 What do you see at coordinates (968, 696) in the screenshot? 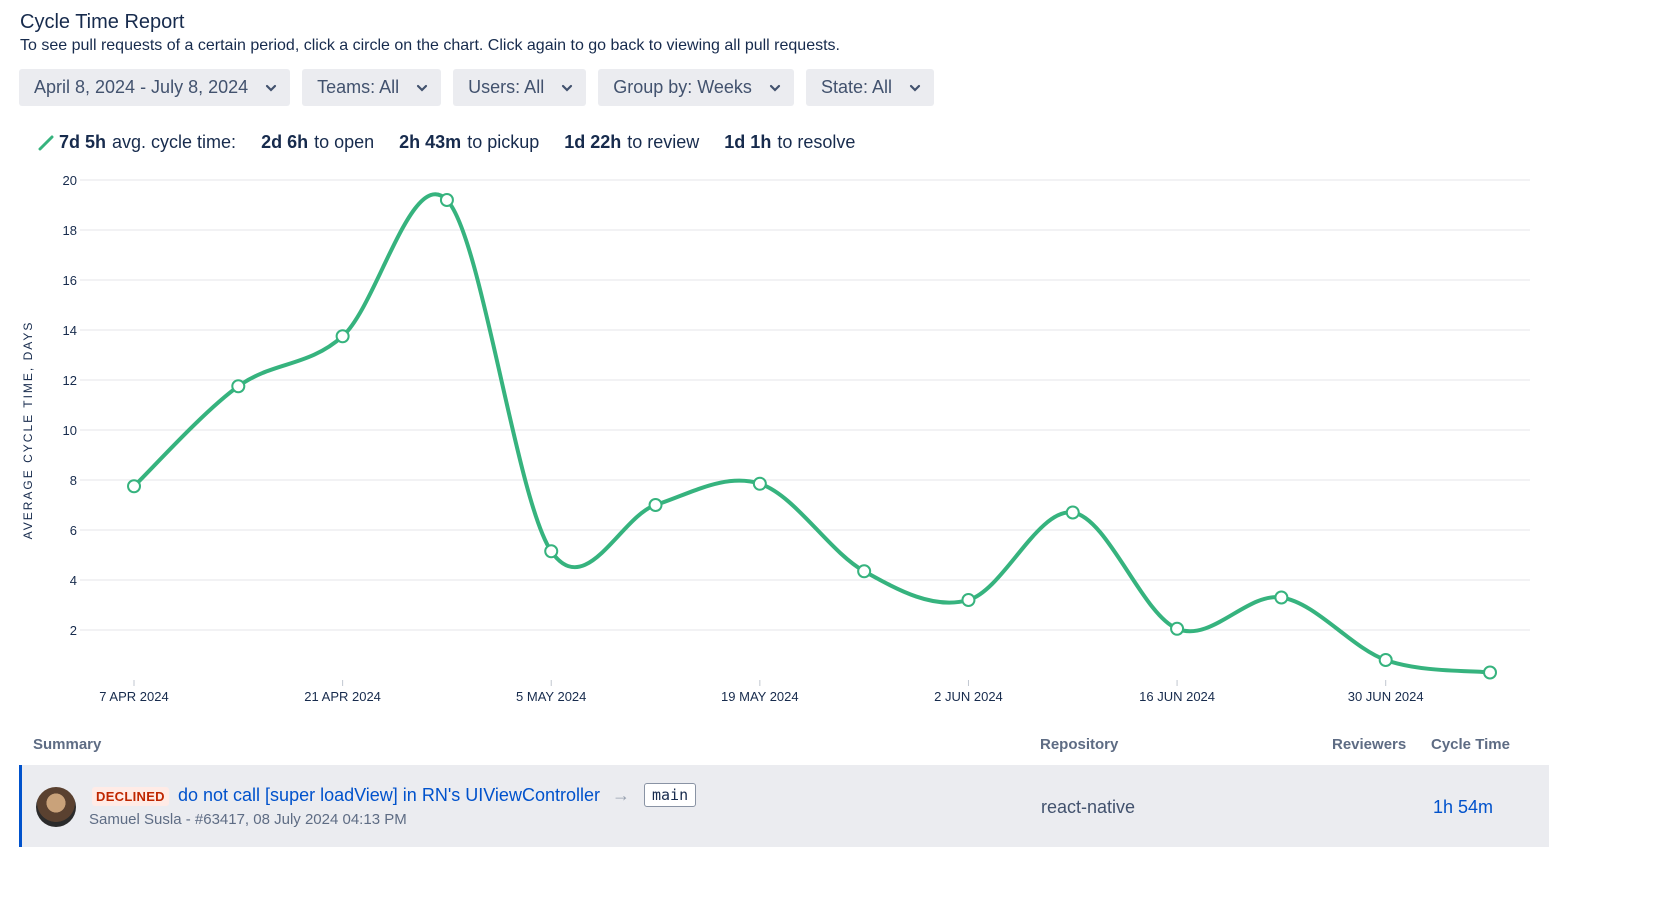
I see `x-tick-label: 2 JUN 2024` at bounding box center [968, 696].